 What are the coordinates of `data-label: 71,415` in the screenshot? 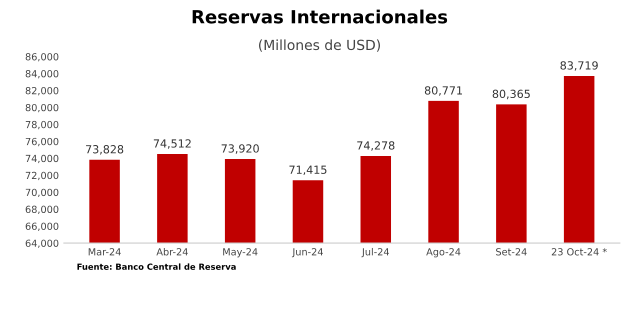 It's located at (307, 171).